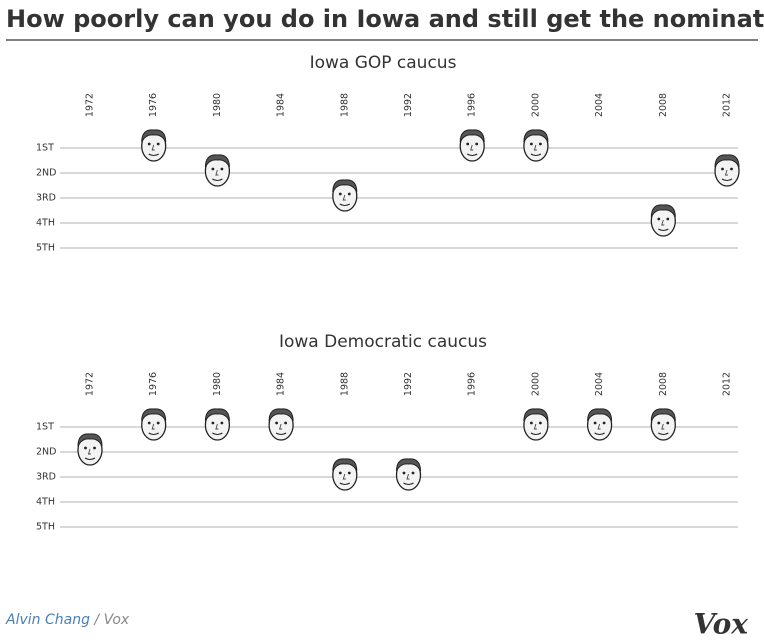  I want to click on chart-title: Iowa GOP caucus, so click(383, 63).